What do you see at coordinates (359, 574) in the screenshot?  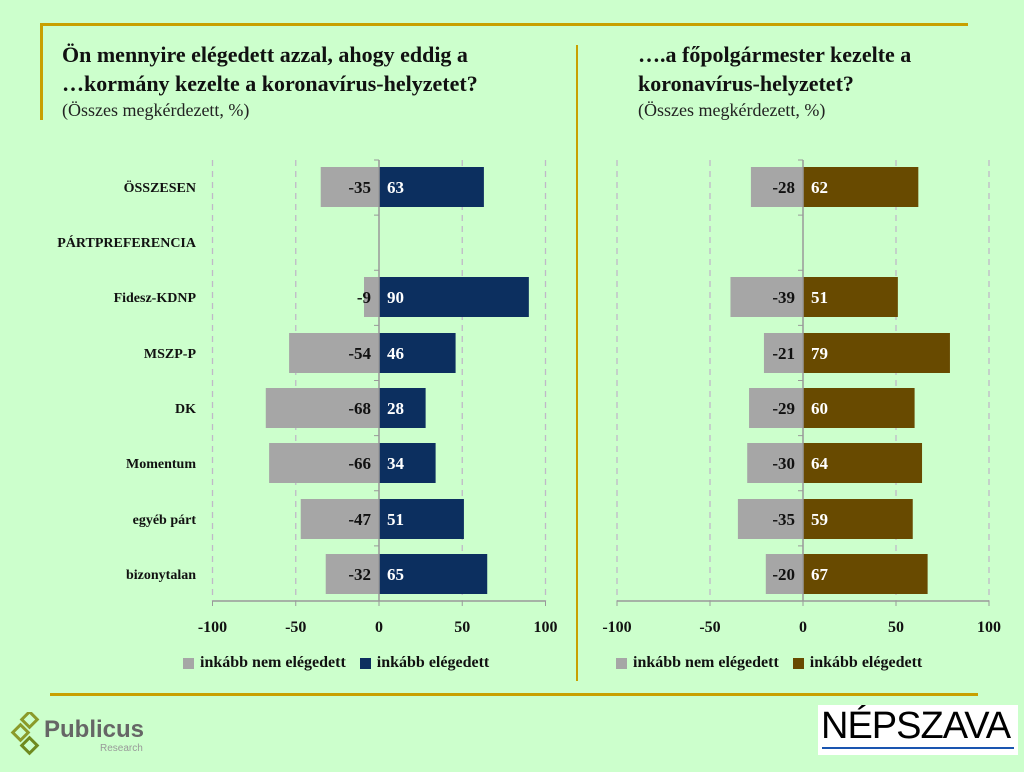 I see `bar-label-neg: -32` at bounding box center [359, 574].